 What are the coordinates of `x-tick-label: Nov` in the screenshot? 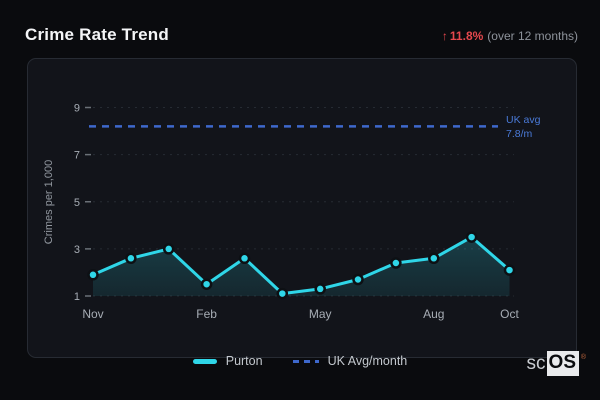 It's located at (92, 314).